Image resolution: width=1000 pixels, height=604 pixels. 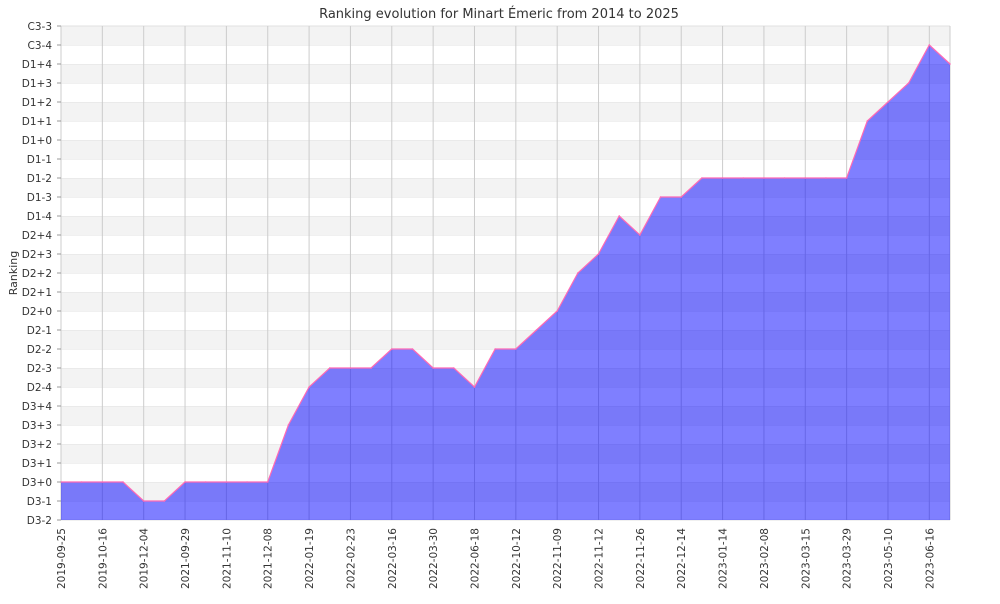 I want to click on x-tick-label: 2022-06-18, so click(x=475, y=558).